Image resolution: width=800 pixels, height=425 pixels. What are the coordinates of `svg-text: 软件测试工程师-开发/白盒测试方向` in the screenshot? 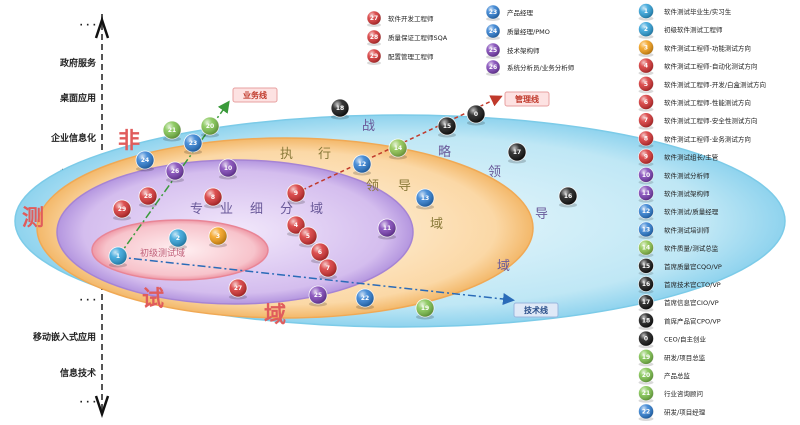 It's located at (715, 84).